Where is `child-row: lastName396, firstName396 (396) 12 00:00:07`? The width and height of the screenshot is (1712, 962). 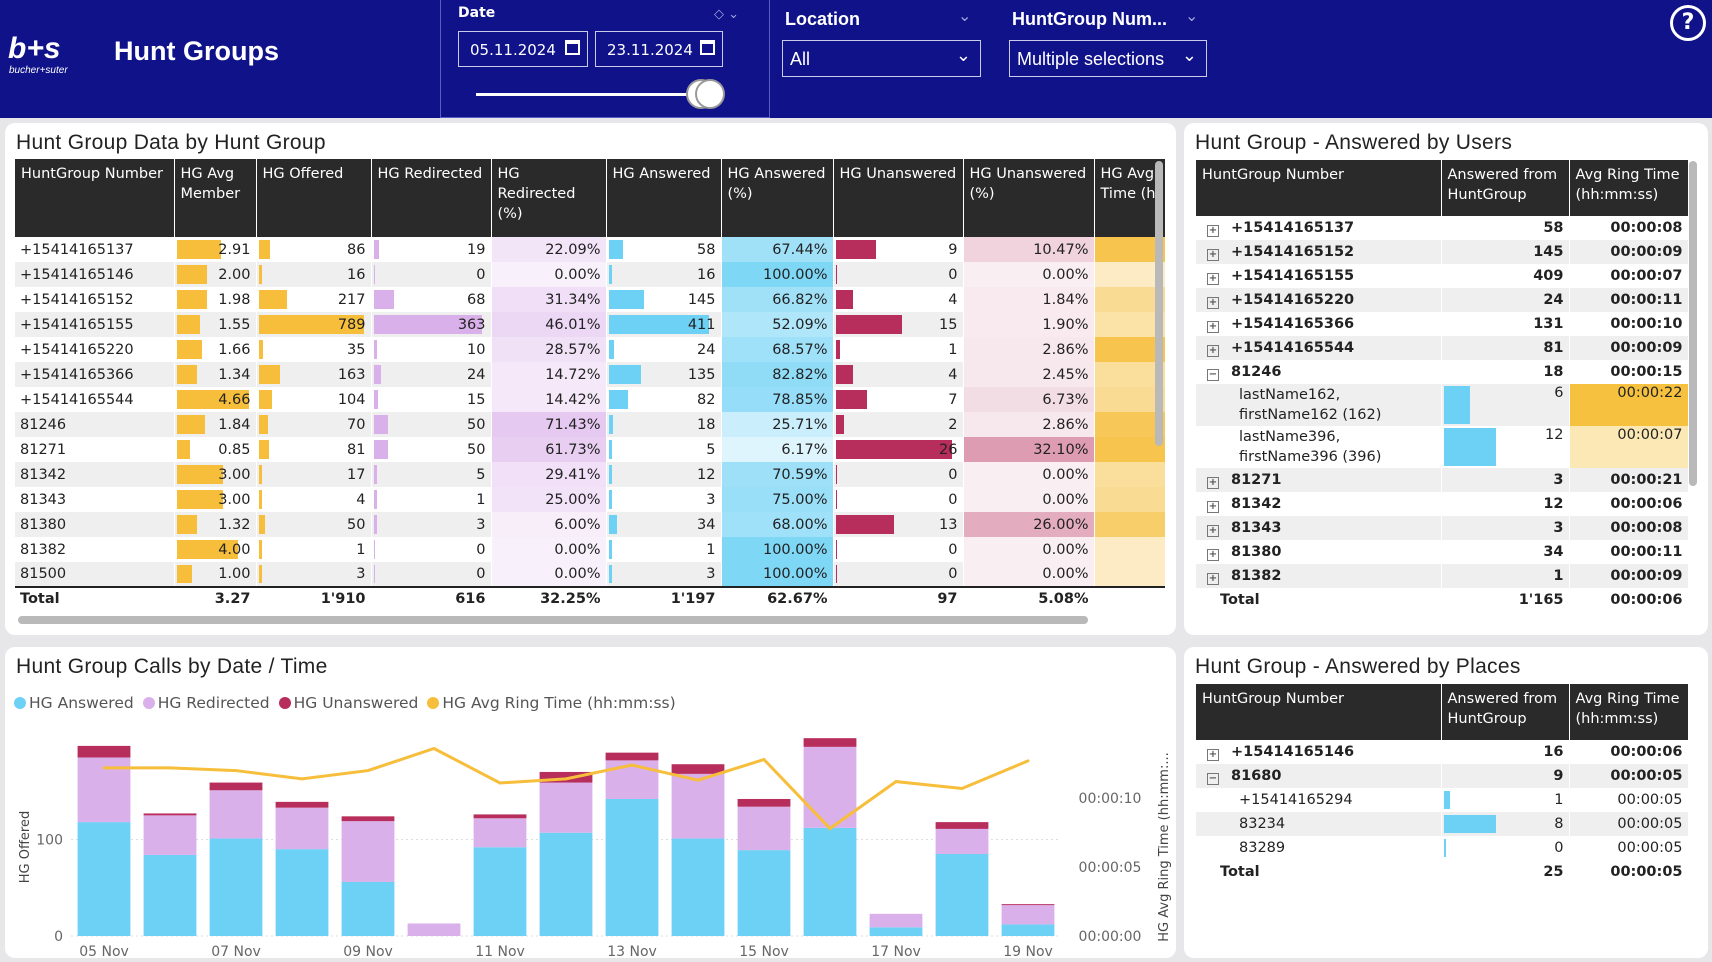
child-row: lastName396, firstName396 (396) 12 00:00:07 is located at coordinates (1442, 447).